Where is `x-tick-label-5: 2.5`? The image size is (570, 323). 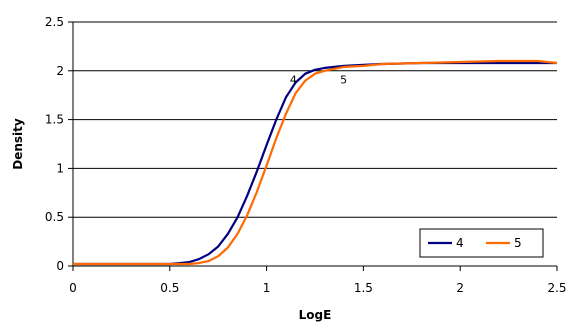
x-tick-label-5: 2.5 is located at coordinates (556, 288).